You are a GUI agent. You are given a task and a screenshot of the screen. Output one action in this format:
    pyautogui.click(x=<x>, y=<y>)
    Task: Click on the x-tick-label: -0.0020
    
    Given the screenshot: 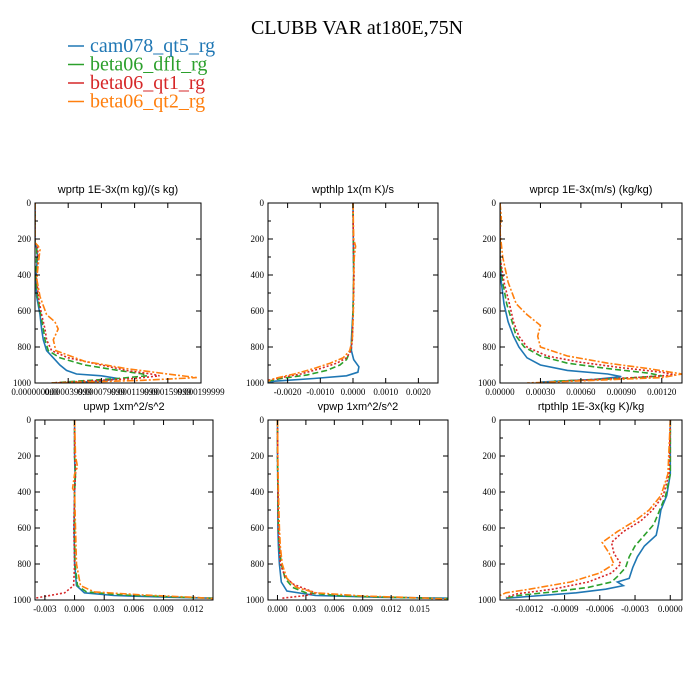 What is the action you would take?
    pyautogui.click(x=288, y=392)
    